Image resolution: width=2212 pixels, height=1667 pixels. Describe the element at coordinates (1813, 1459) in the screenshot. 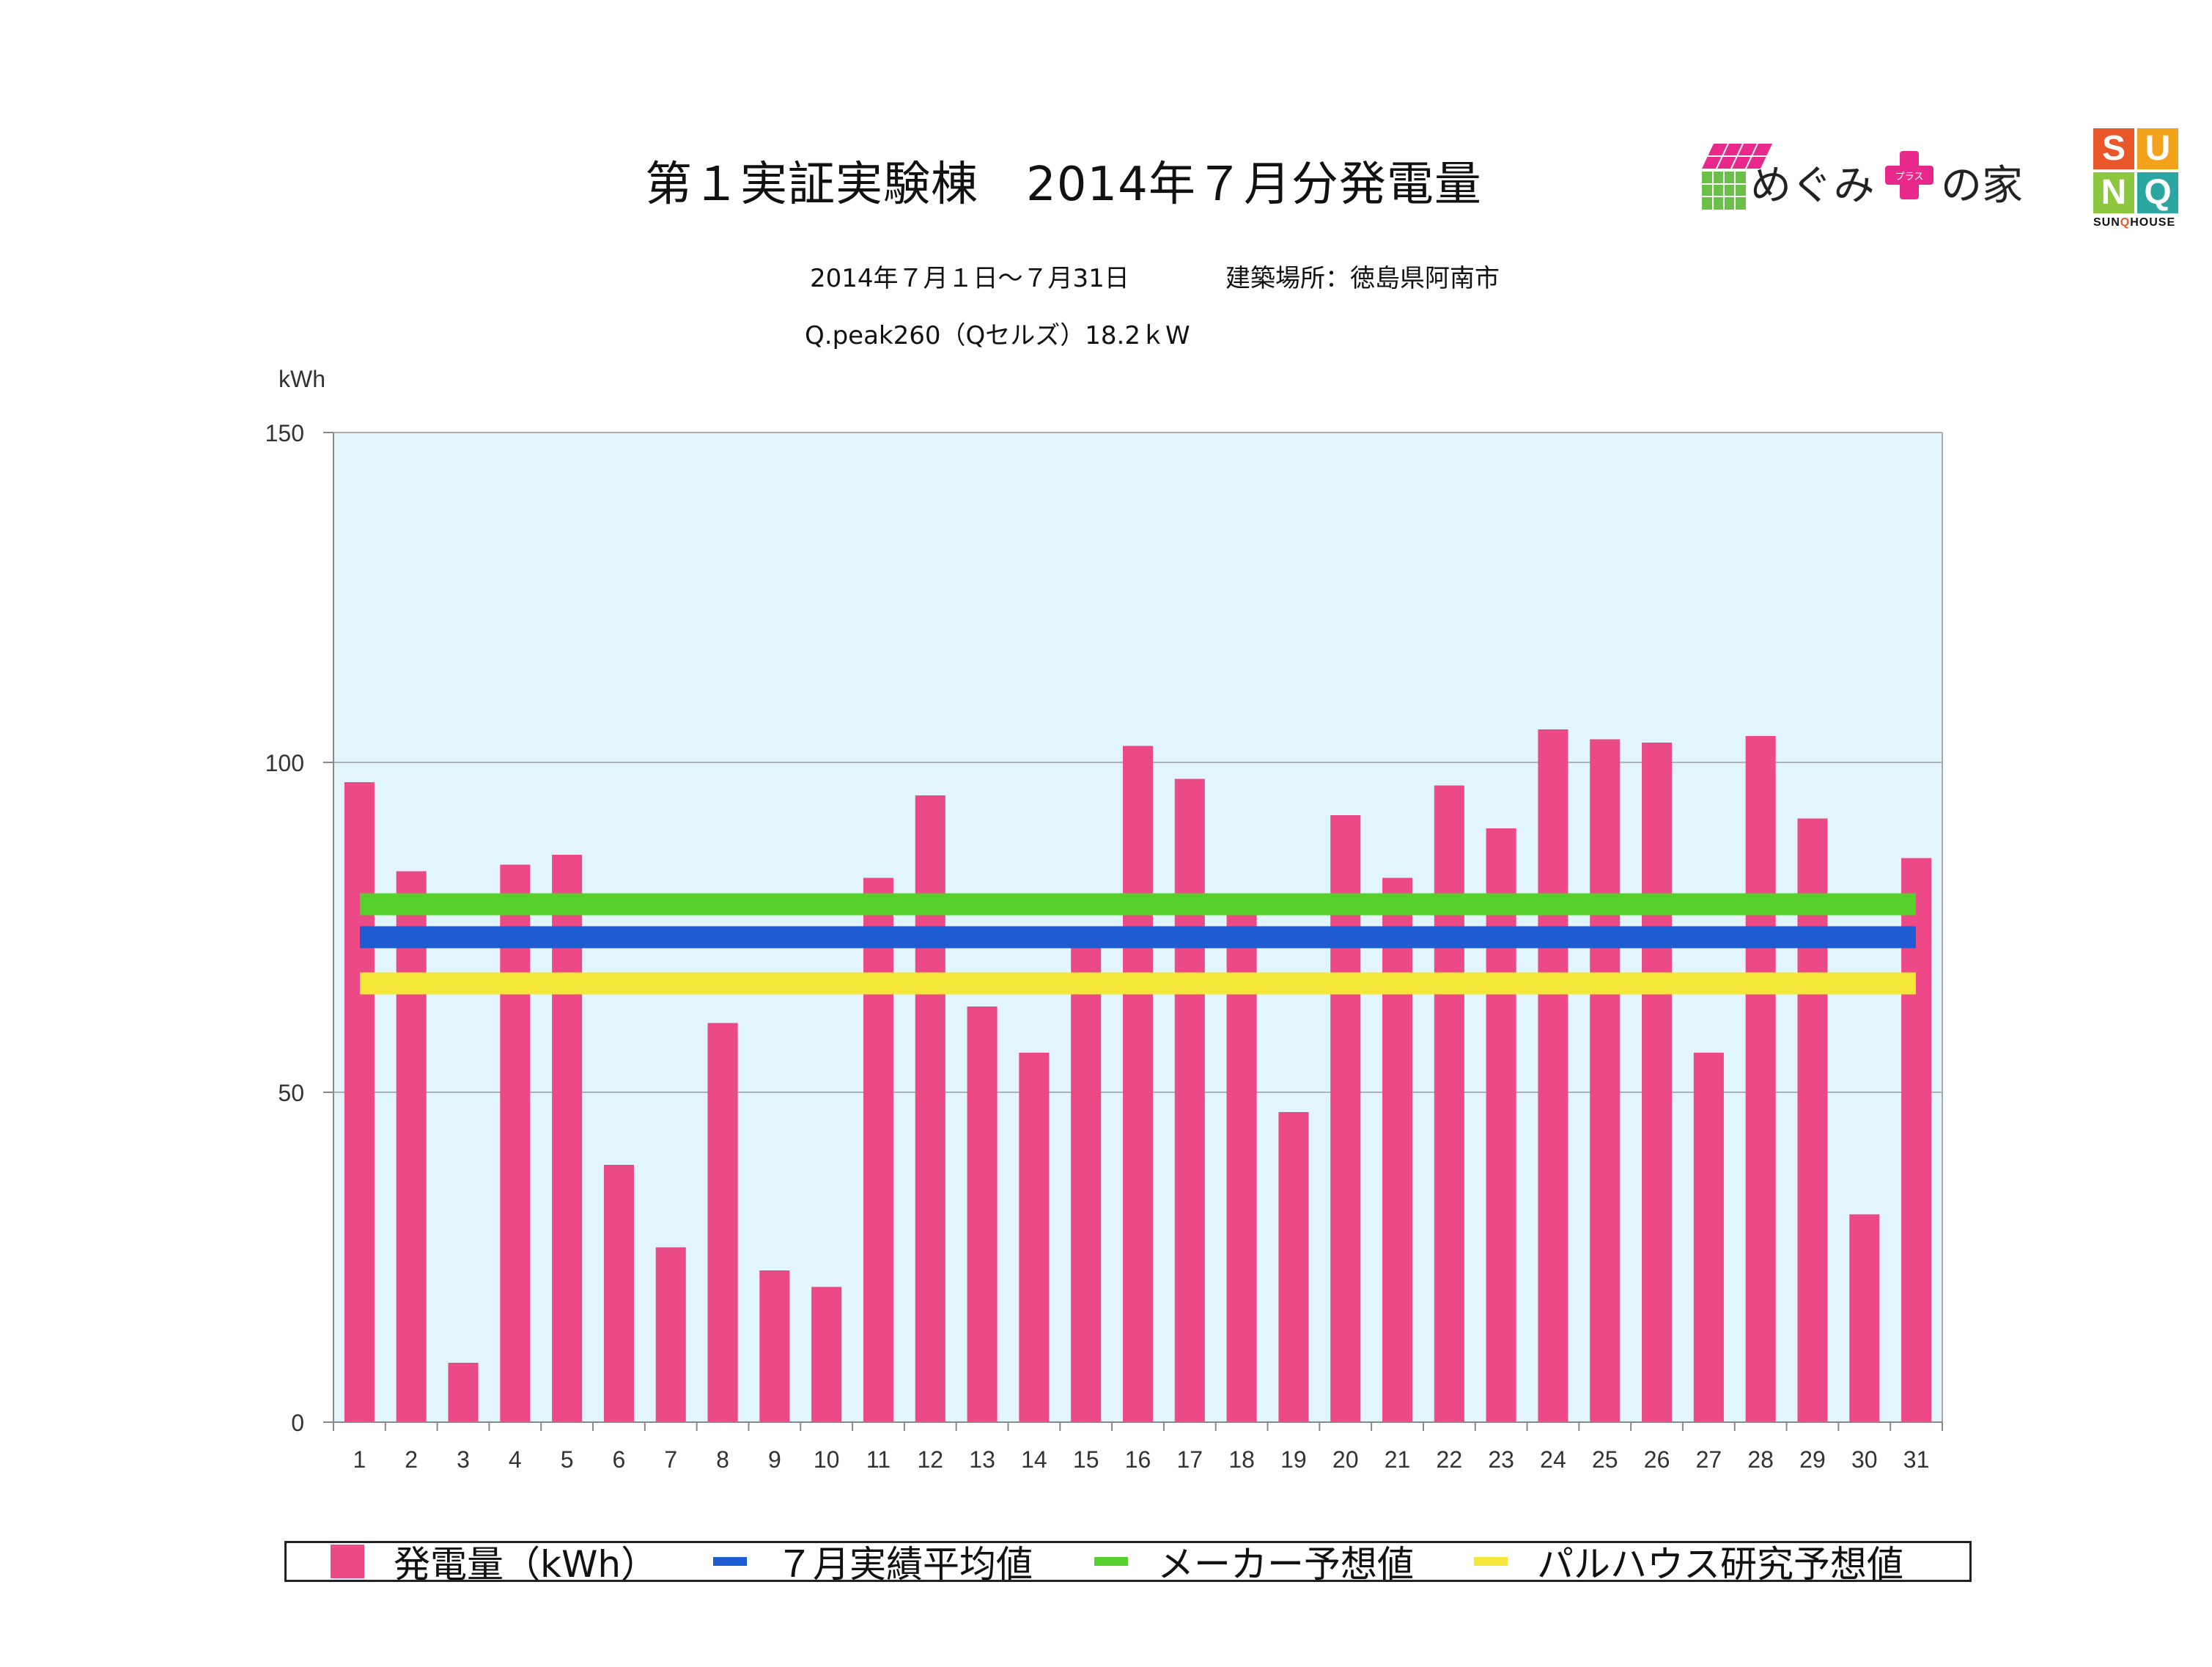

I see `x-tick-label: 29` at that location.